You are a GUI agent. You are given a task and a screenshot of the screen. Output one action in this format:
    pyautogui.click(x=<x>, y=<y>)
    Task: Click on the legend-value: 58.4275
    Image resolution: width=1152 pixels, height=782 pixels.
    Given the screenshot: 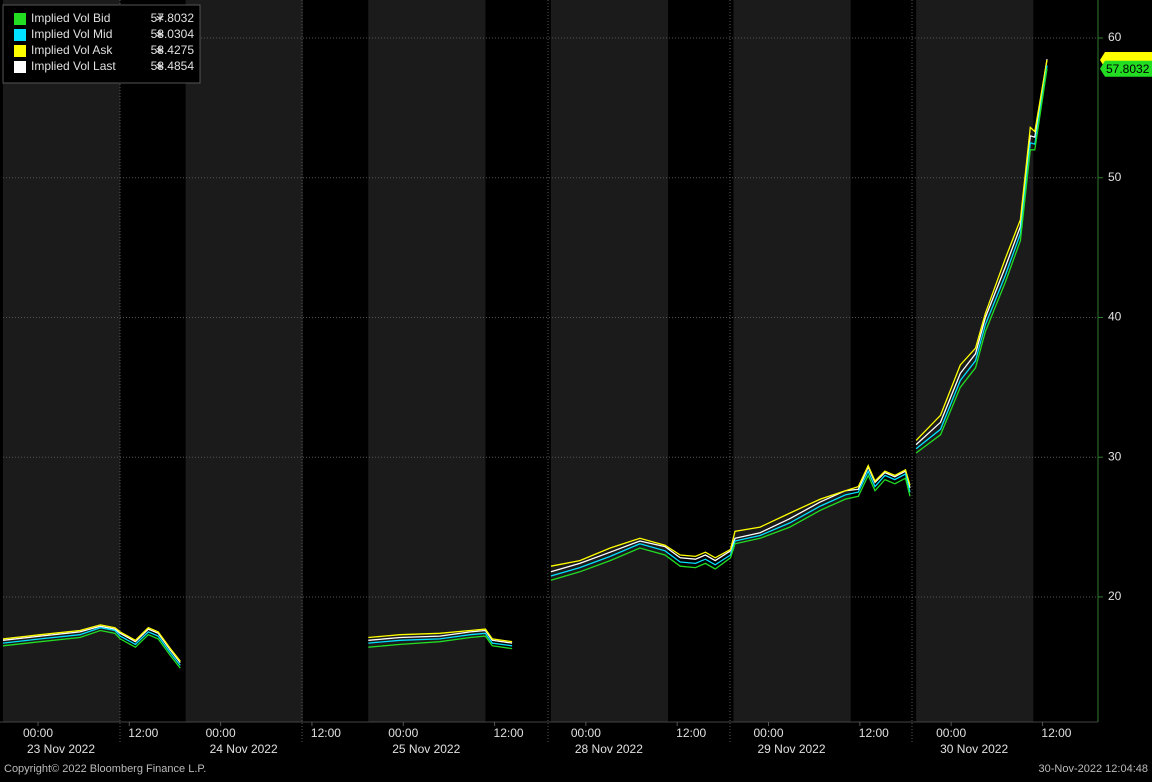 What is the action you would take?
    pyautogui.click(x=173, y=50)
    